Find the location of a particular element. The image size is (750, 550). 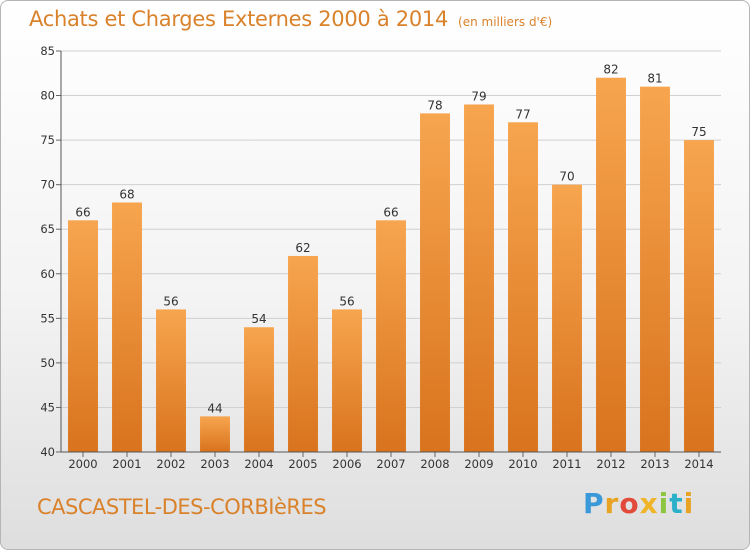

logo-letter: r is located at coordinates (612, 503).